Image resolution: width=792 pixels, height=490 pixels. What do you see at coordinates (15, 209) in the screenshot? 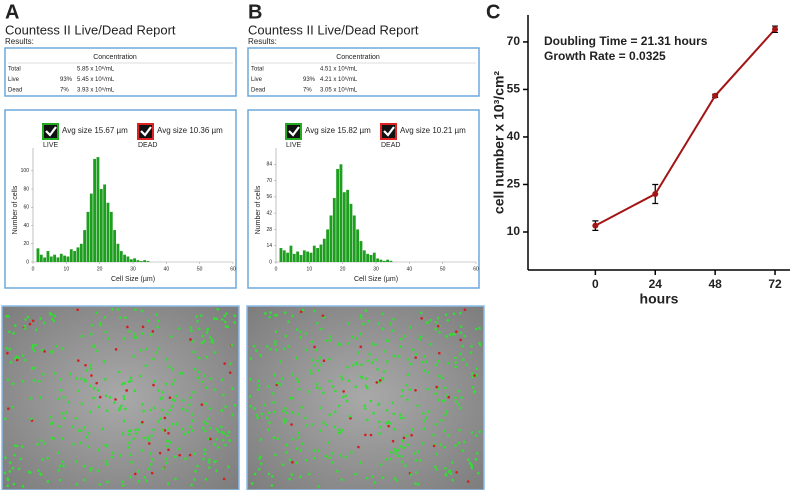
I see `y-axis-label: Number of cells` at bounding box center [15, 209].